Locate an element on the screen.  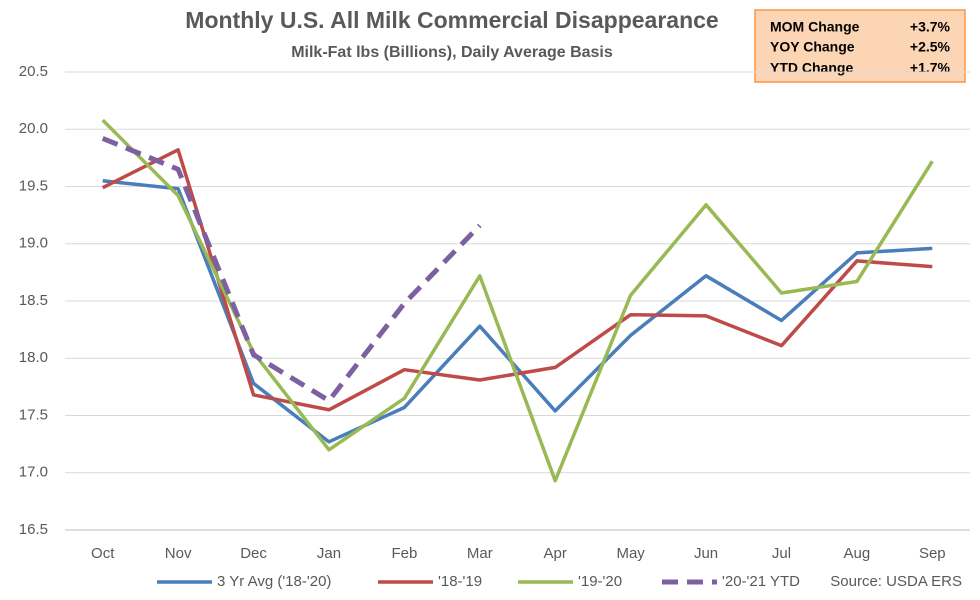
x-tick-label: Aug is located at coordinates (857, 553).